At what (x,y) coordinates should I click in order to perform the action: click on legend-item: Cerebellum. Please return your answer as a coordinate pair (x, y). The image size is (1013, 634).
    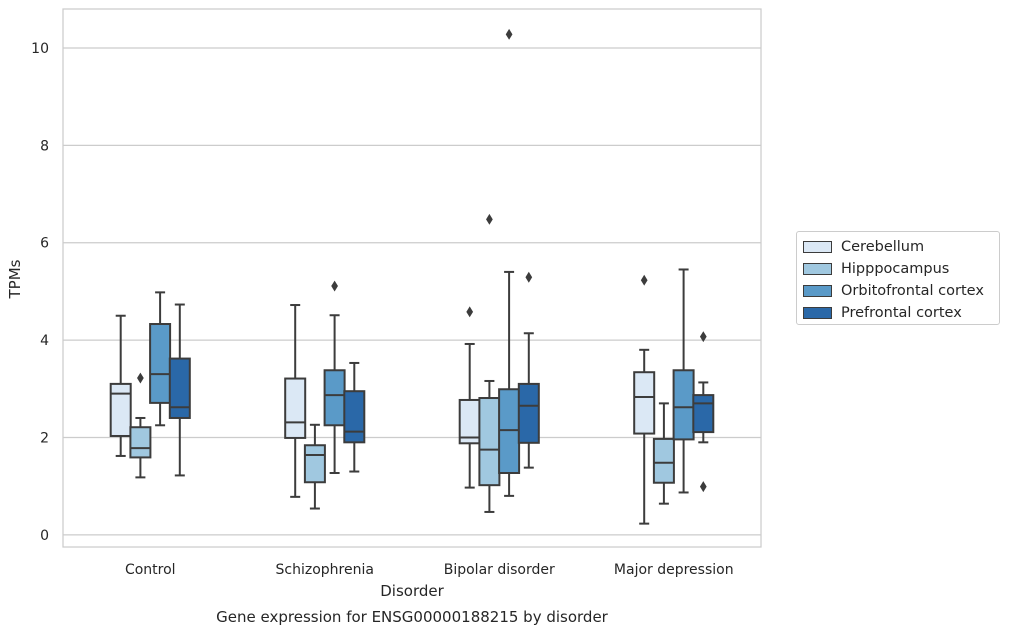
    Looking at the image, I should click on (901, 247).